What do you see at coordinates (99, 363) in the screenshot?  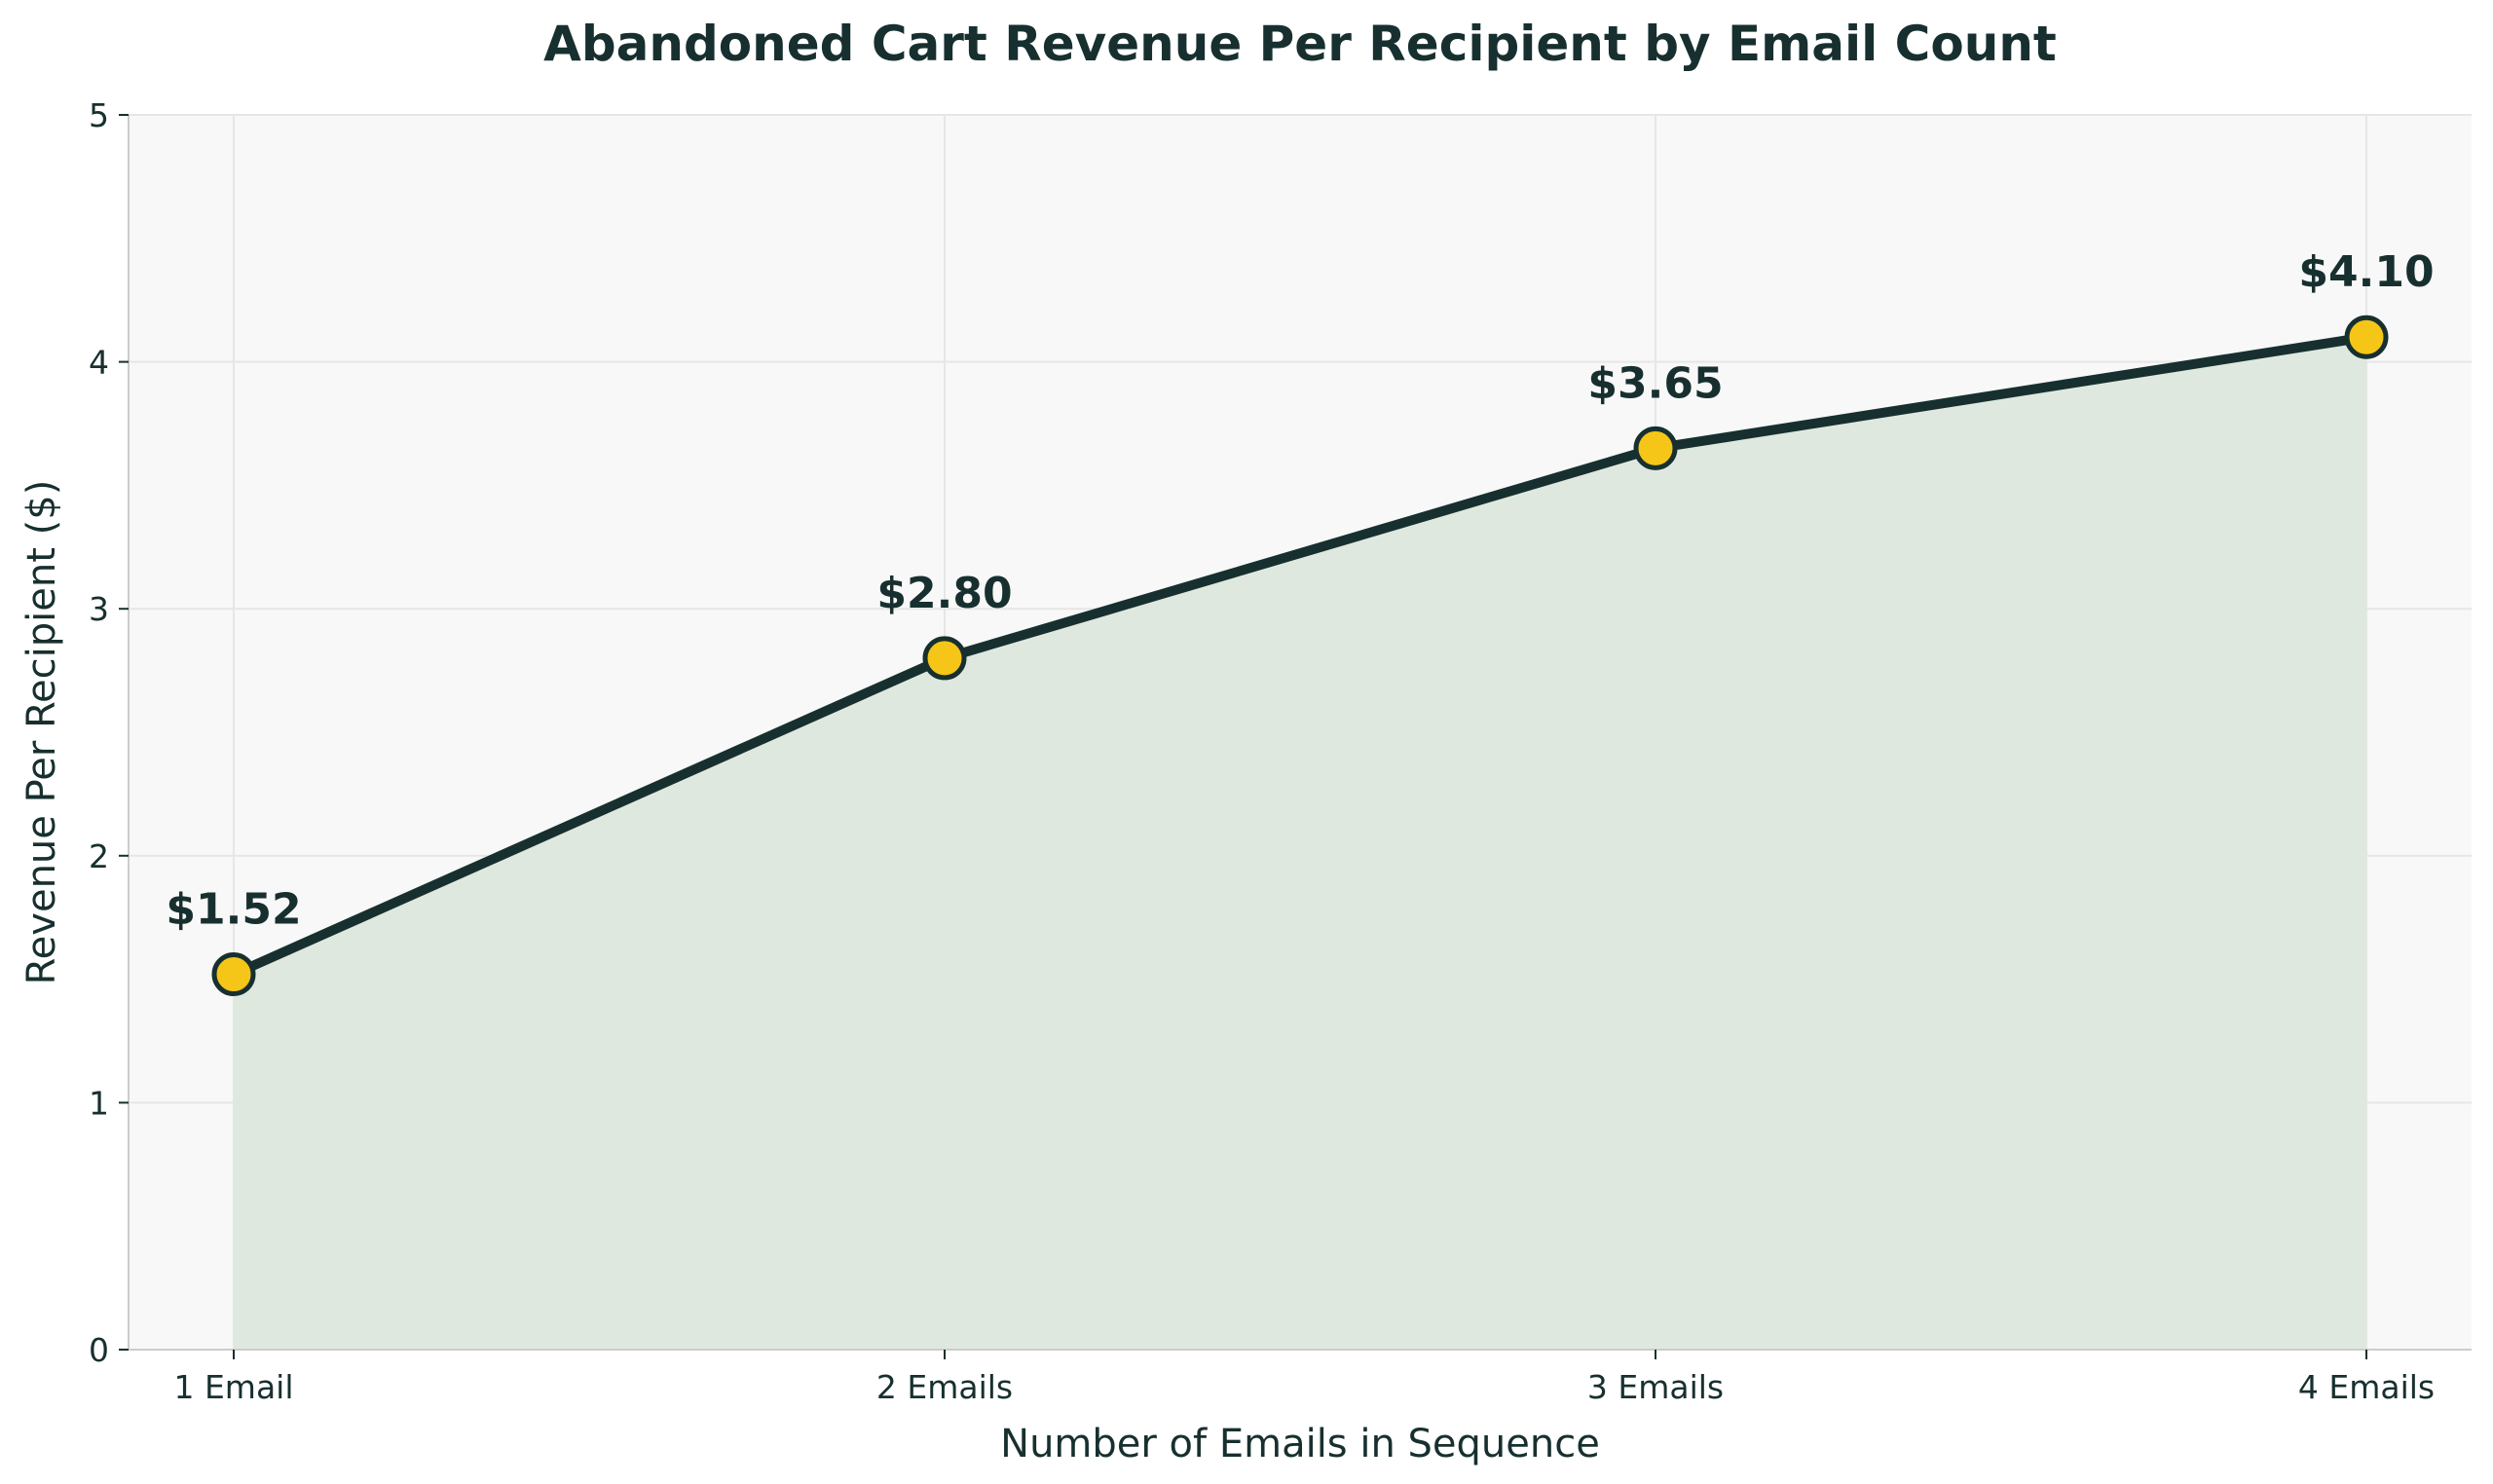 I see `y-tick-label: 4` at bounding box center [99, 363].